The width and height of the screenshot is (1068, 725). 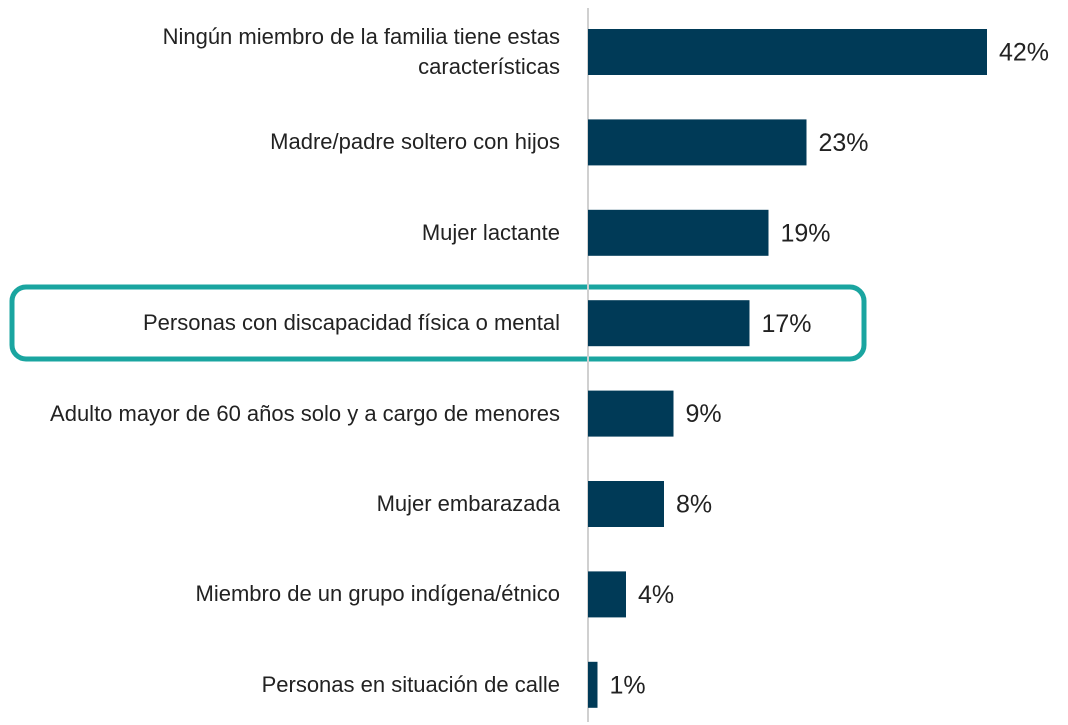 I want to click on value-label: 8%, so click(x=694, y=505).